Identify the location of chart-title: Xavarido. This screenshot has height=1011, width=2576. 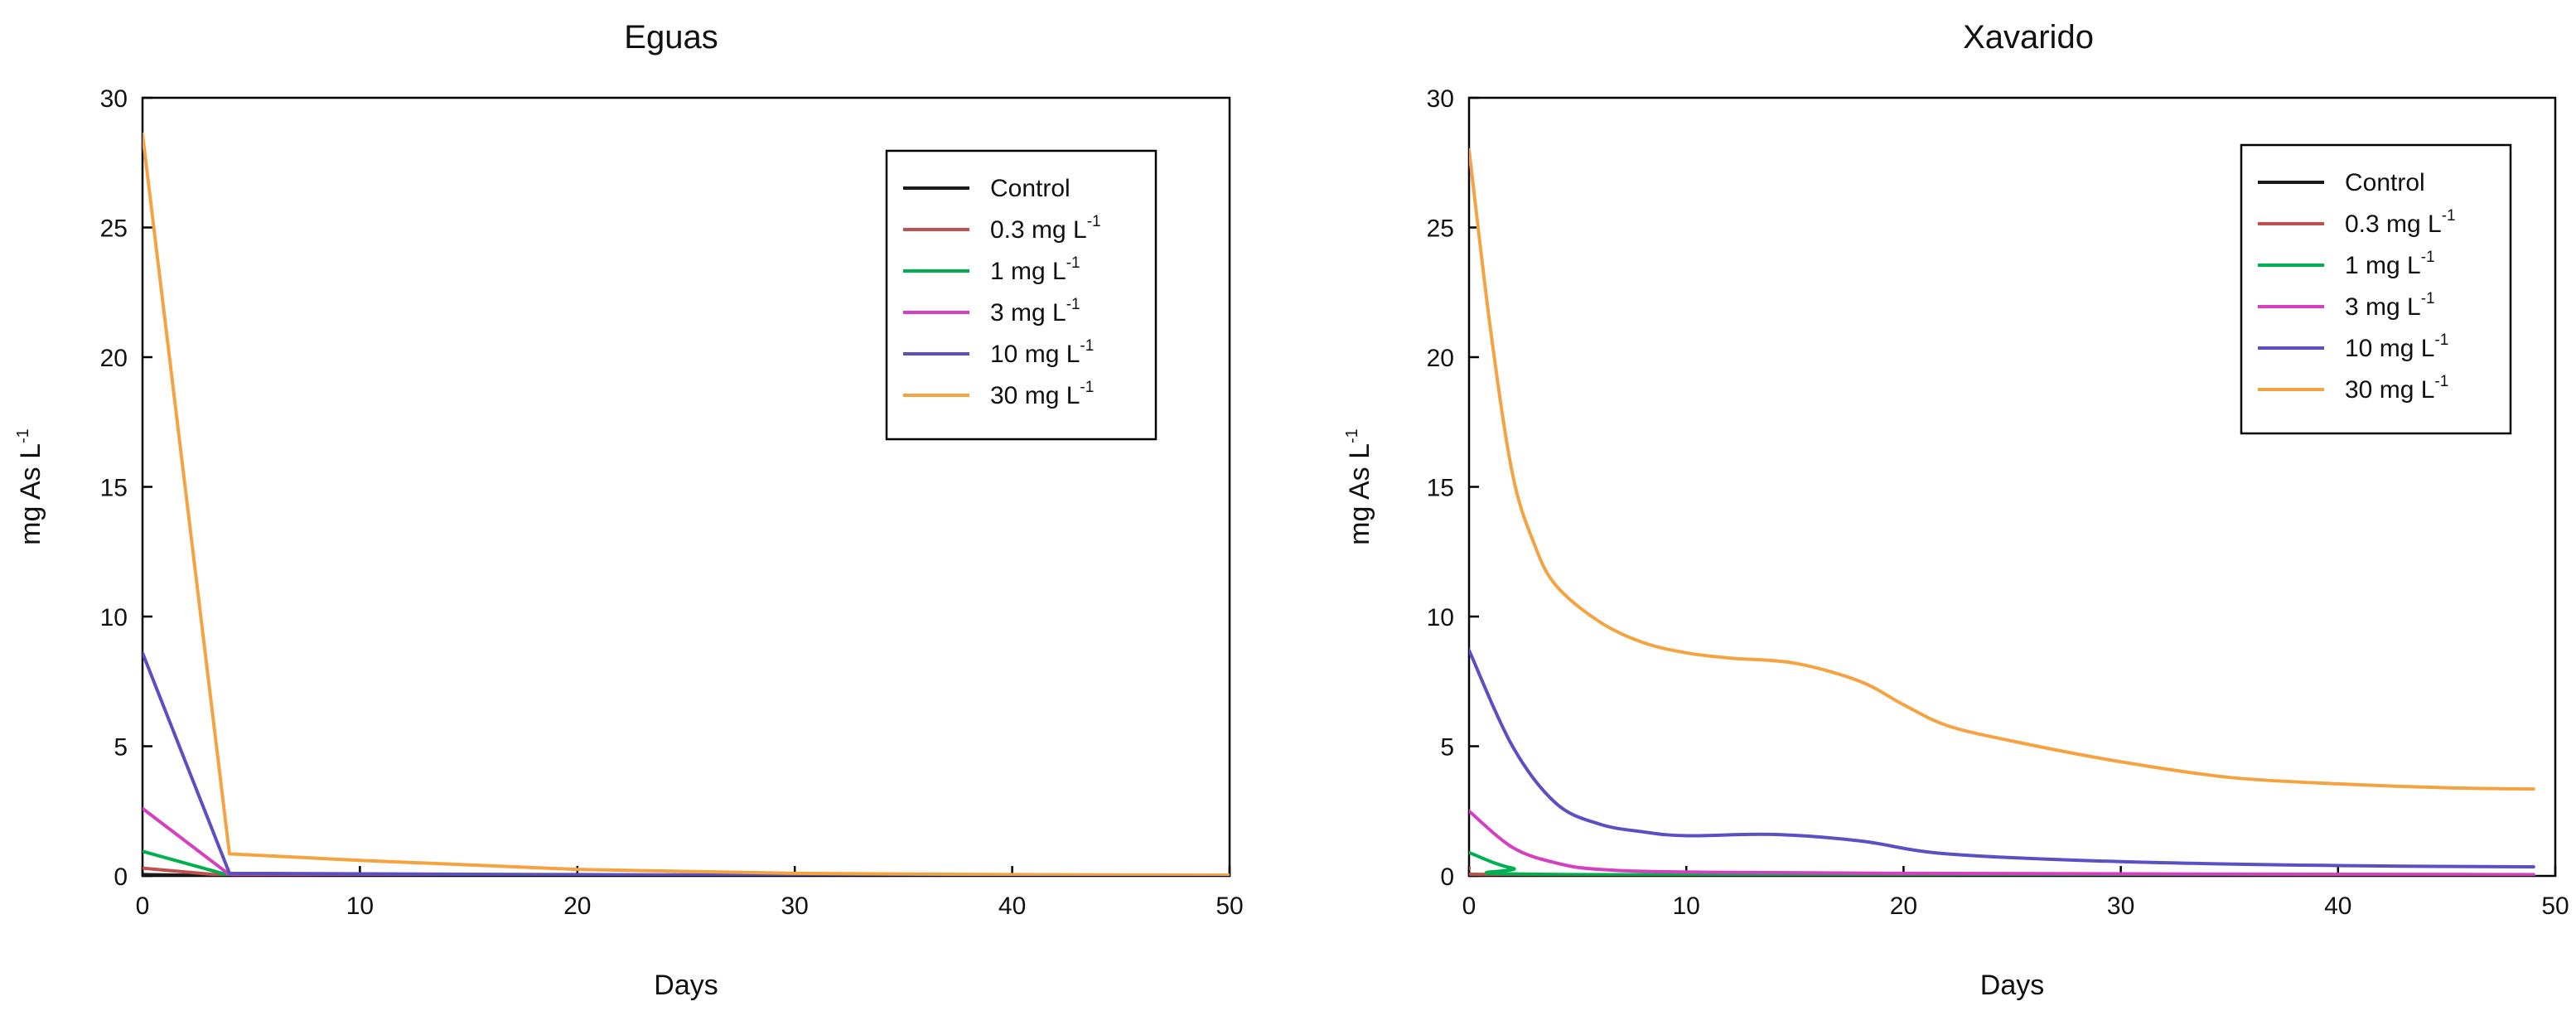
(2028, 37).